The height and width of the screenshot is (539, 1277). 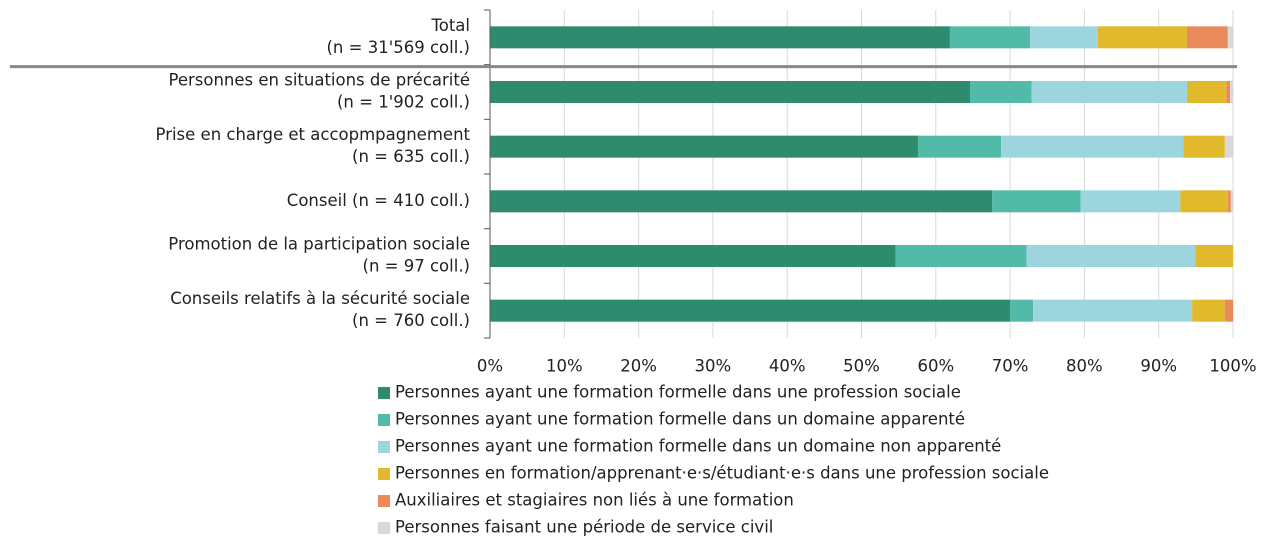 I want to click on x-tick-label: 40%, so click(x=787, y=366).